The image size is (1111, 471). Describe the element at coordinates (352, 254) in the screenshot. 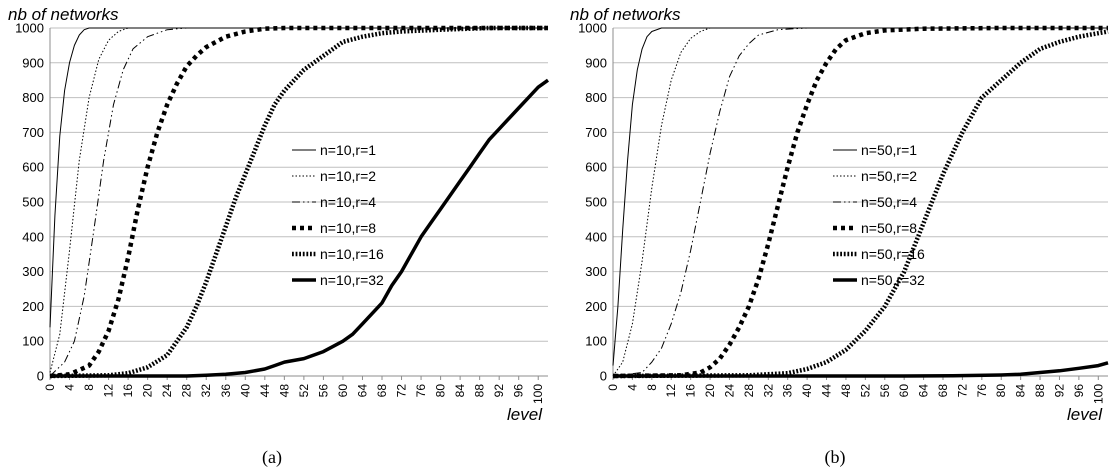

I see `legend-label: n=10,r=16` at that location.